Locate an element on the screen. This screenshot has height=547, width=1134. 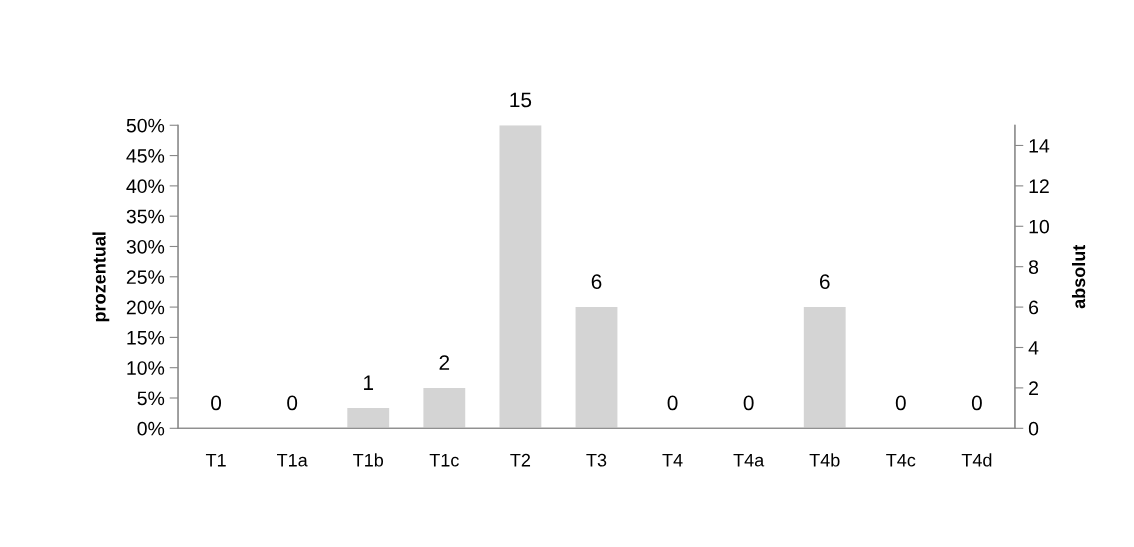
y-tick-label: 30% is located at coordinates (145, 246).